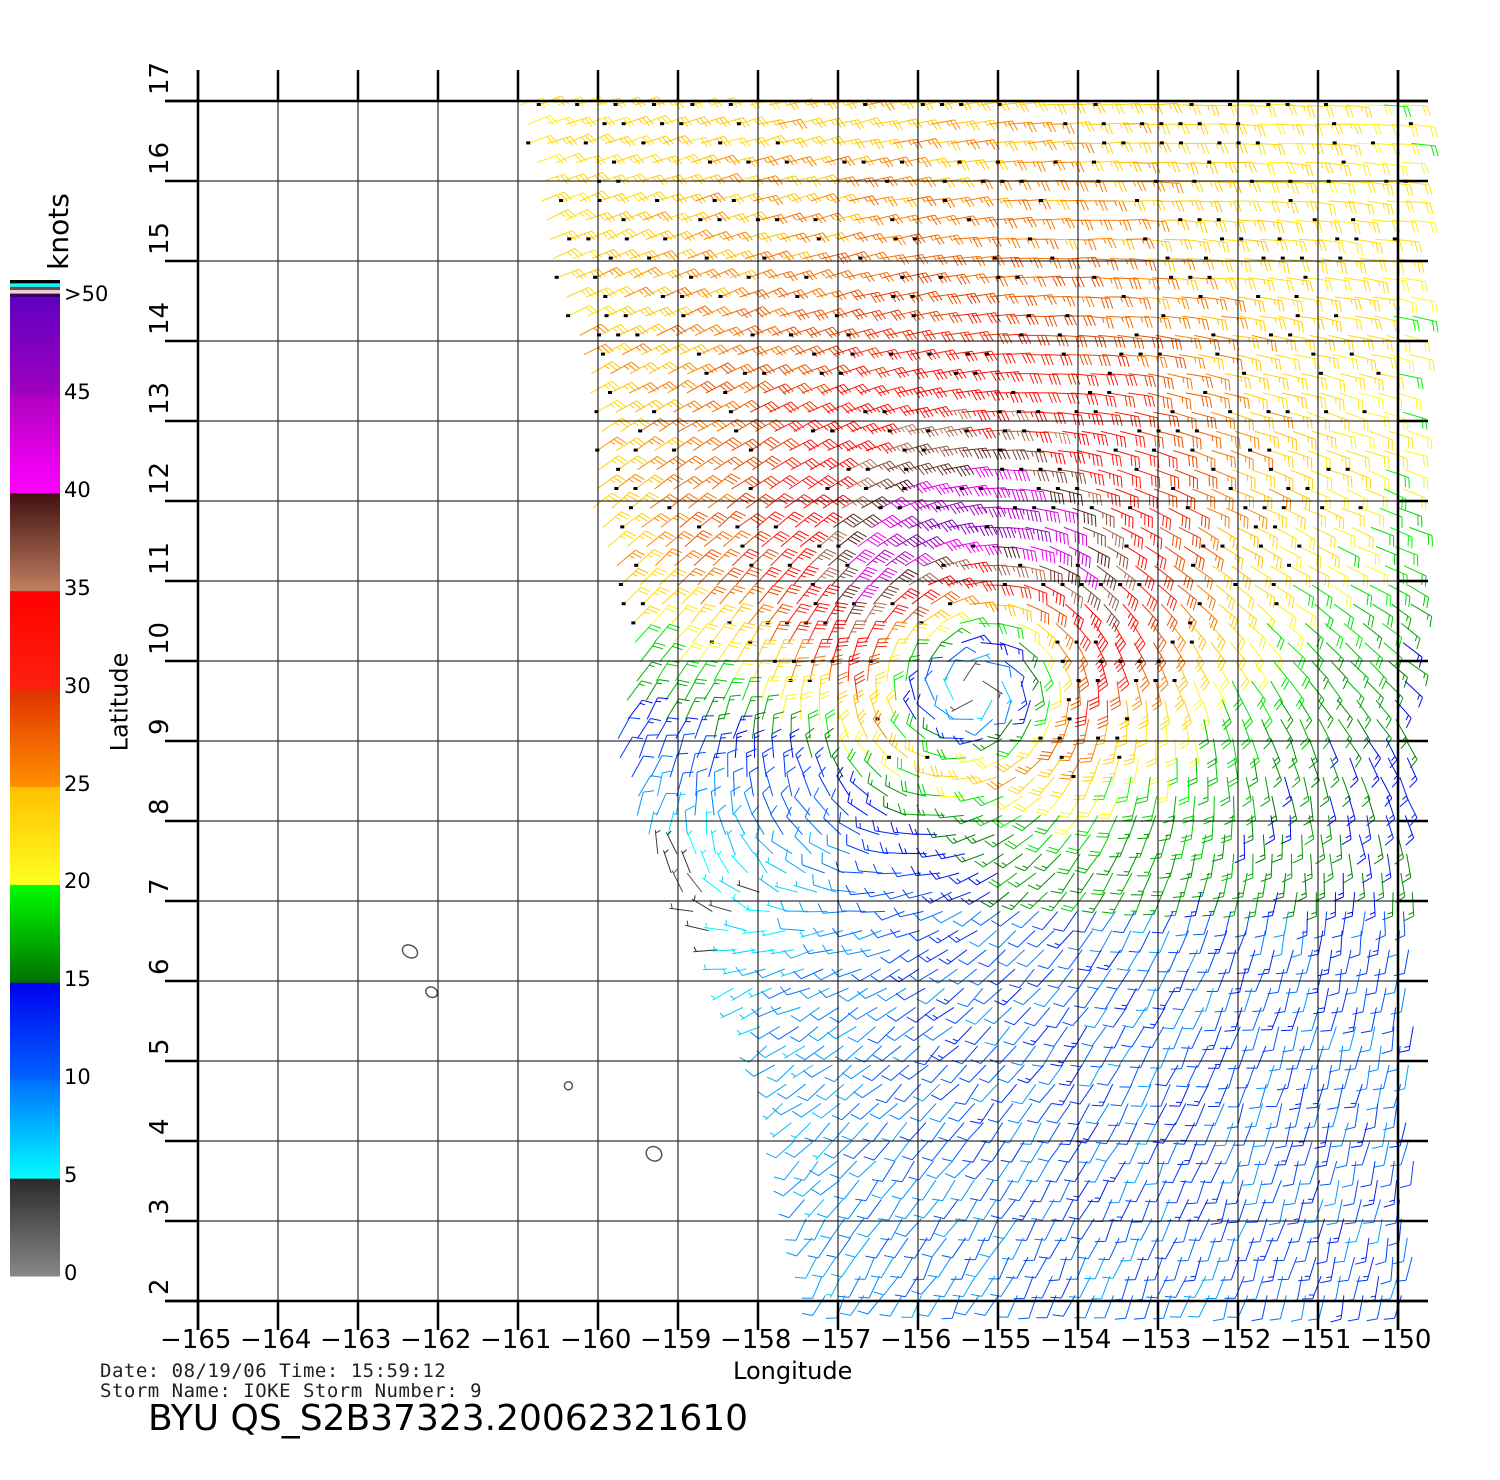 This screenshot has height=1480, width=1500. What do you see at coordinates (196, 1340) in the screenshot?
I see `x-tick-label: −165` at bounding box center [196, 1340].